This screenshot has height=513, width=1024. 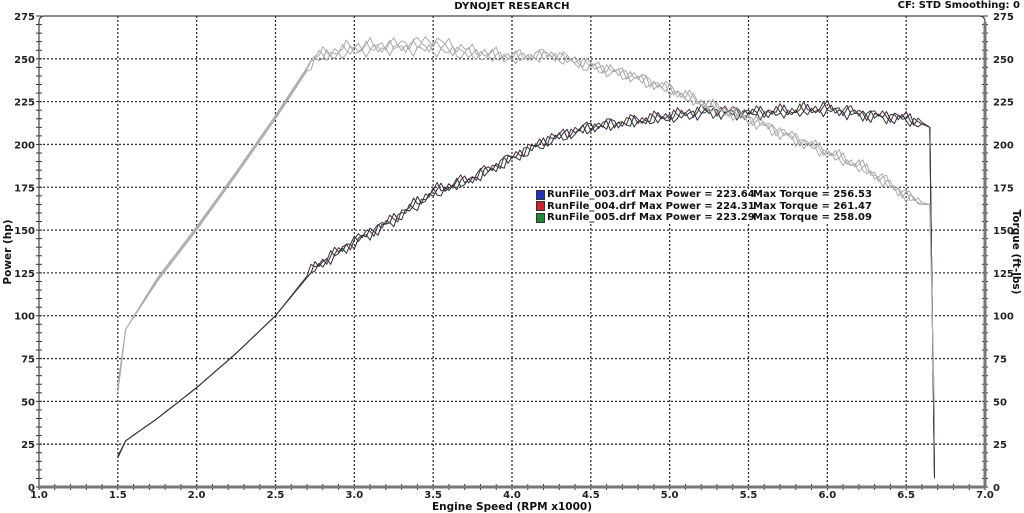 What do you see at coordinates (512, 495) in the screenshot?
I see `svg-text: 4.0` at bounding box center [512, 495].